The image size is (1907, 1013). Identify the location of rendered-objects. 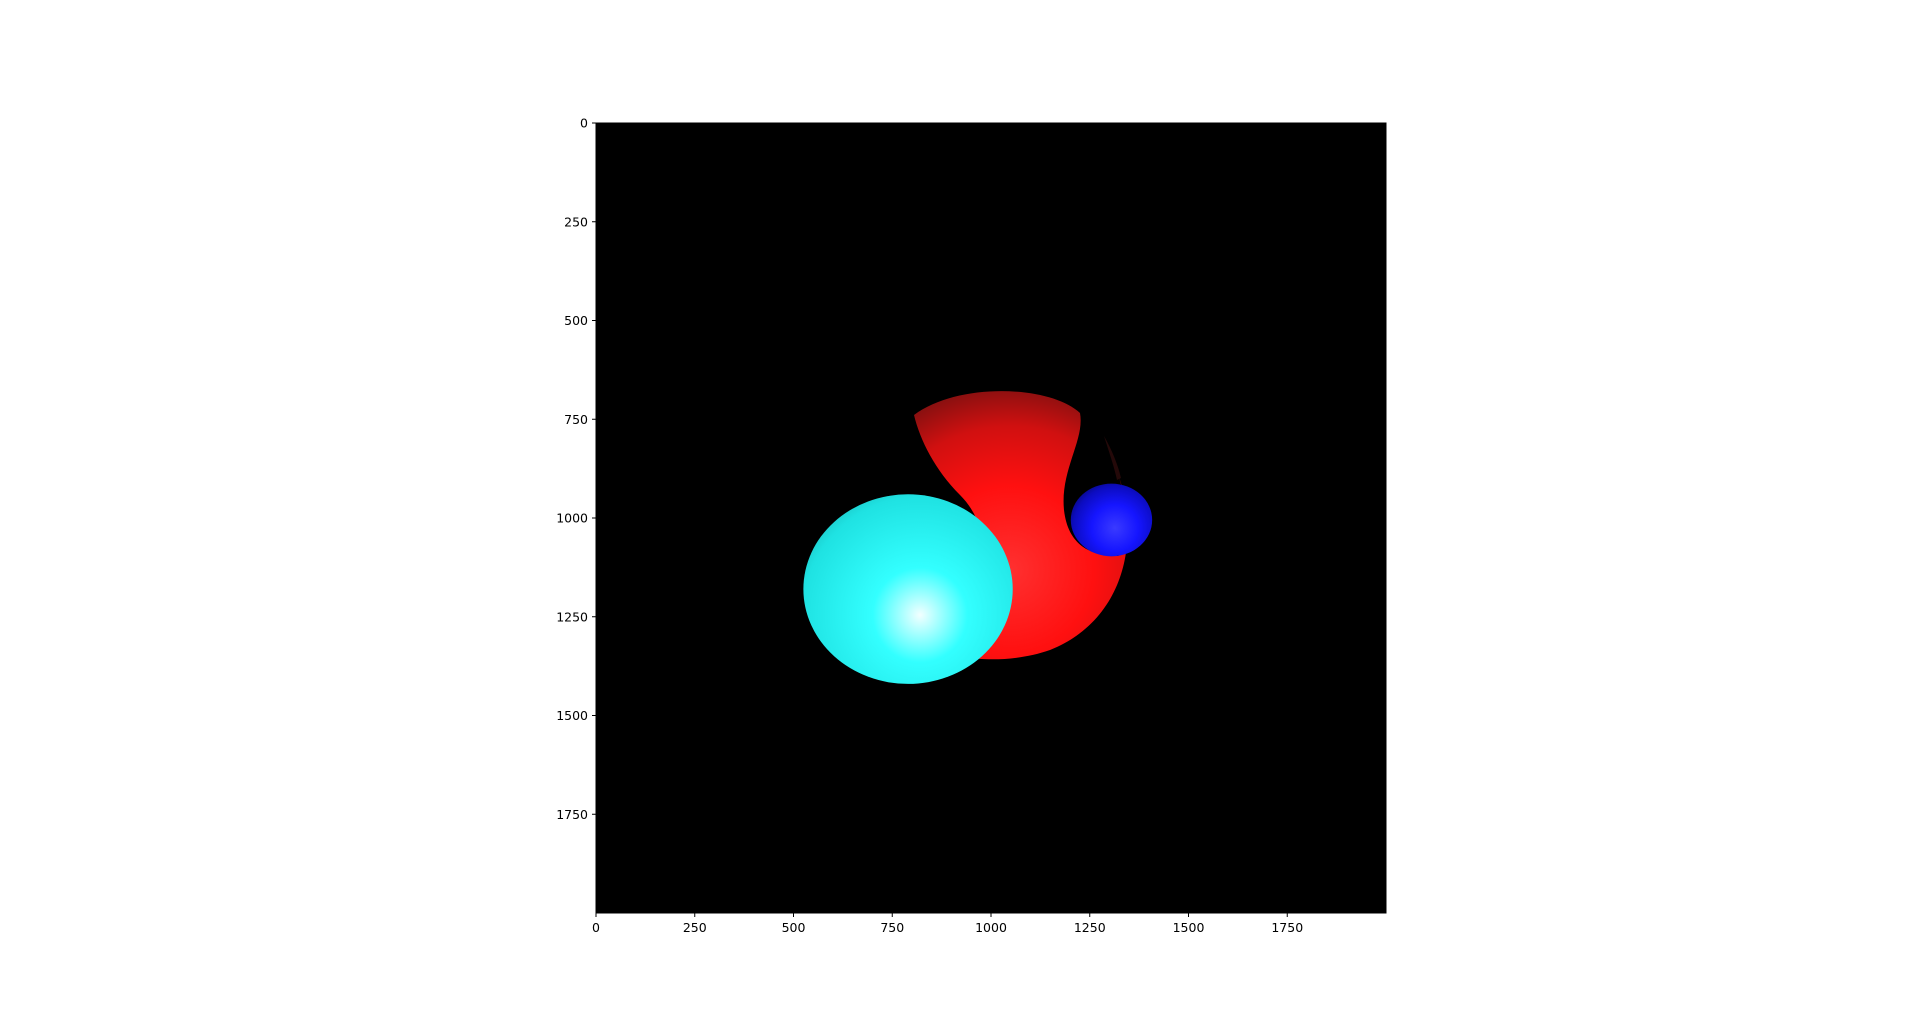
(978, 537).